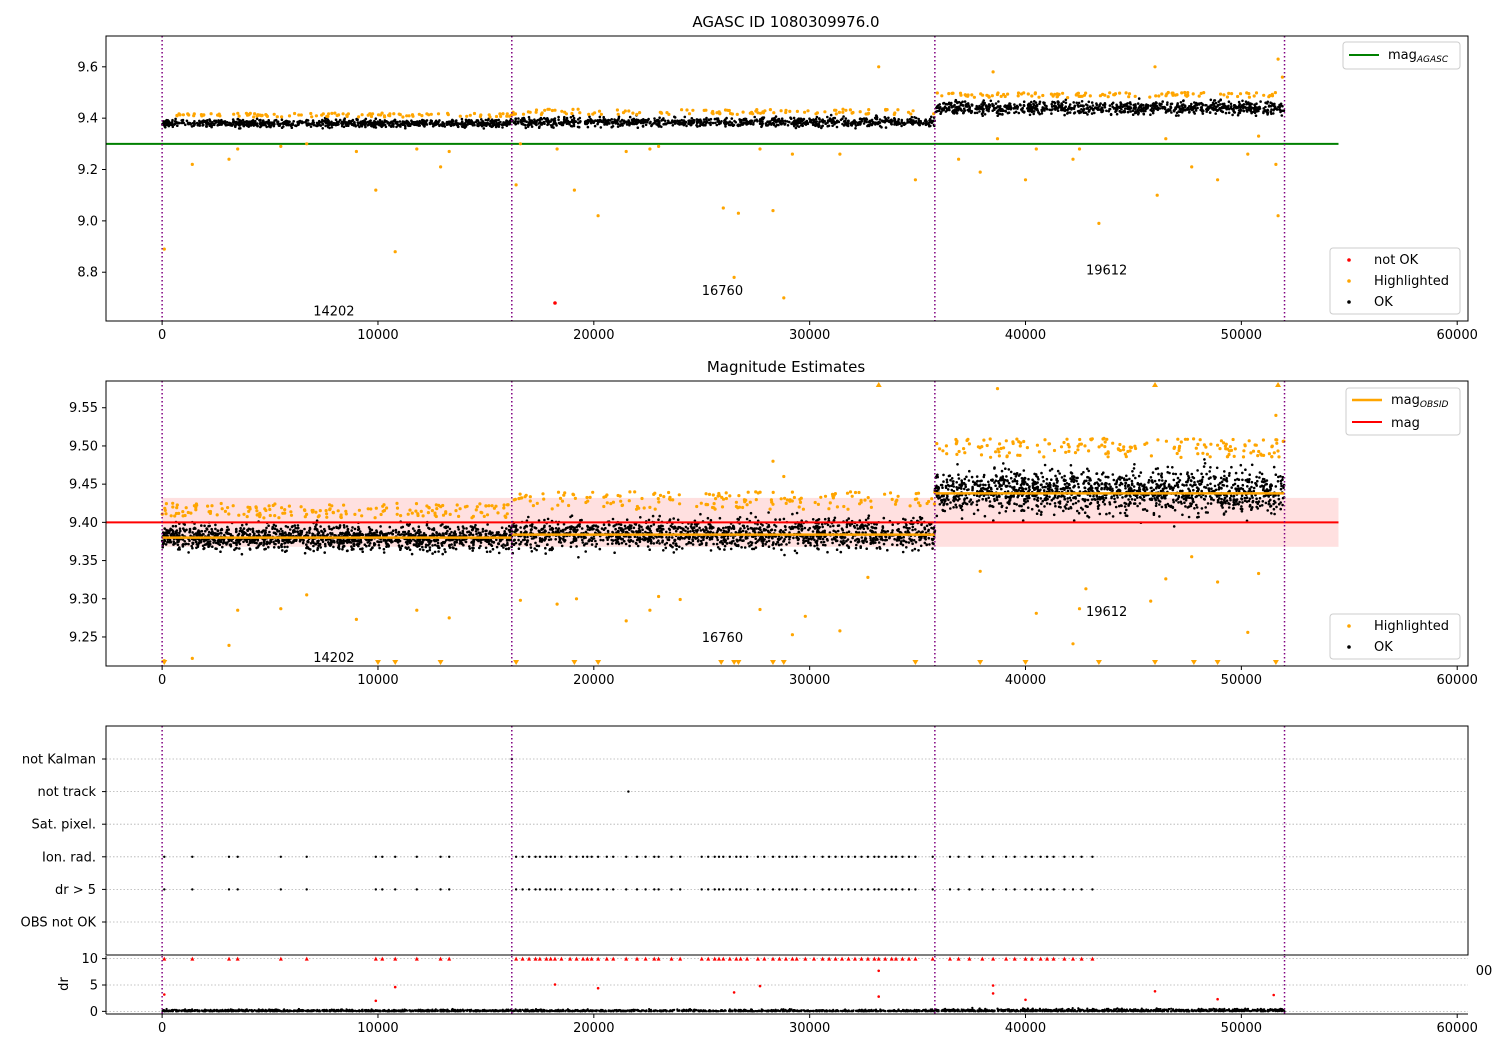 Image resolution: width=1500 pixels, height=1050 pixels. Describe the element at coordinates (1396, 260) in the screenshot. I see `legend-label-not-ok: not OK` at that location.